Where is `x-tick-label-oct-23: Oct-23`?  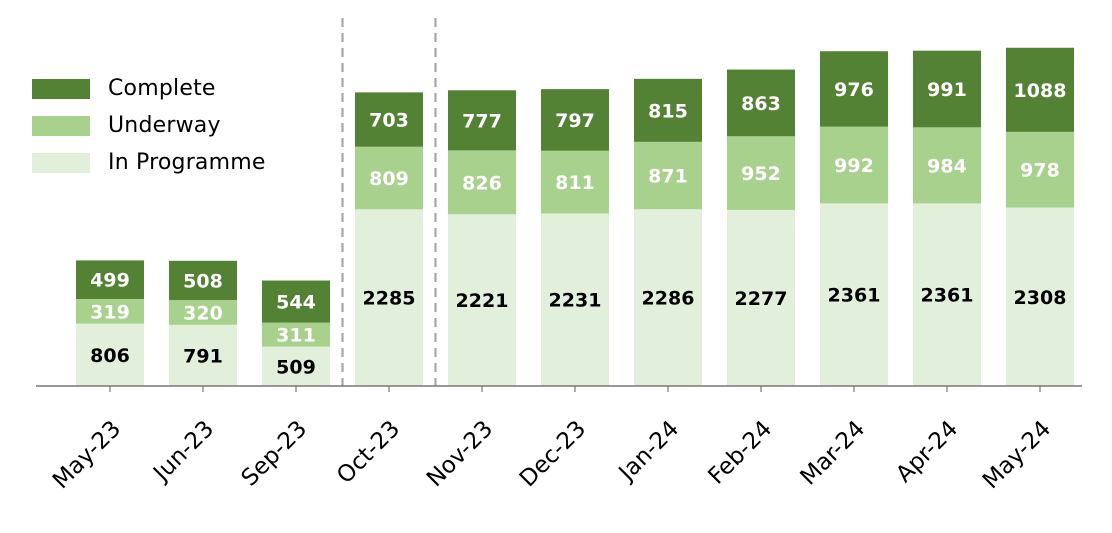 x-tick-label-oct-23: Oct-23 is located at coordinates (368, 452).